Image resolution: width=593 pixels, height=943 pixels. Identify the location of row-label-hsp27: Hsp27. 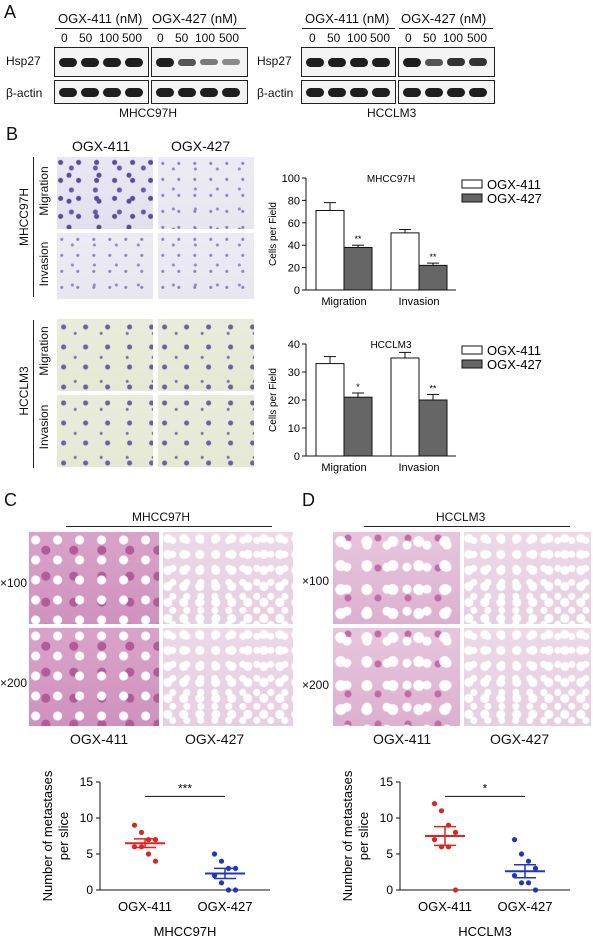
(274, 61).